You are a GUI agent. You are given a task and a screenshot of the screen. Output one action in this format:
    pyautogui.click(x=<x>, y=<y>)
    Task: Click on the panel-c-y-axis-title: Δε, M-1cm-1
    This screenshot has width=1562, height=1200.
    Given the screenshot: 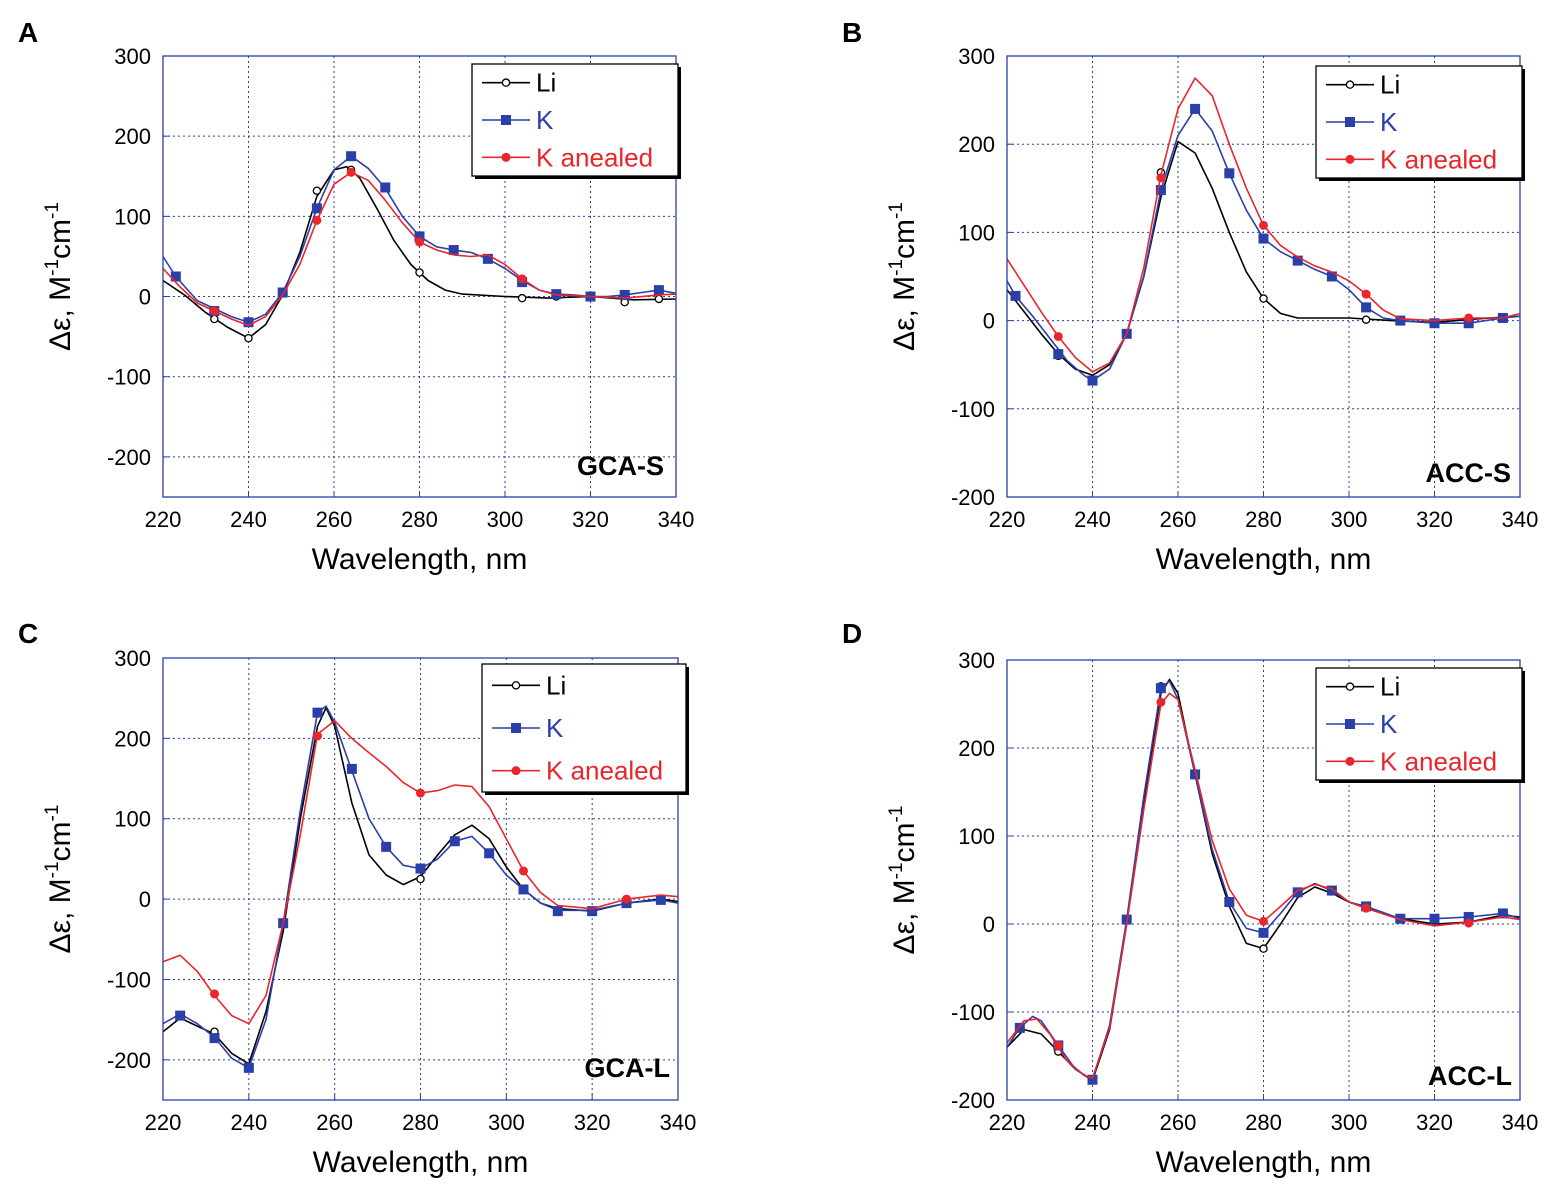 What is the action you would take?
    pyautogui.click(x=59, y=879)
    